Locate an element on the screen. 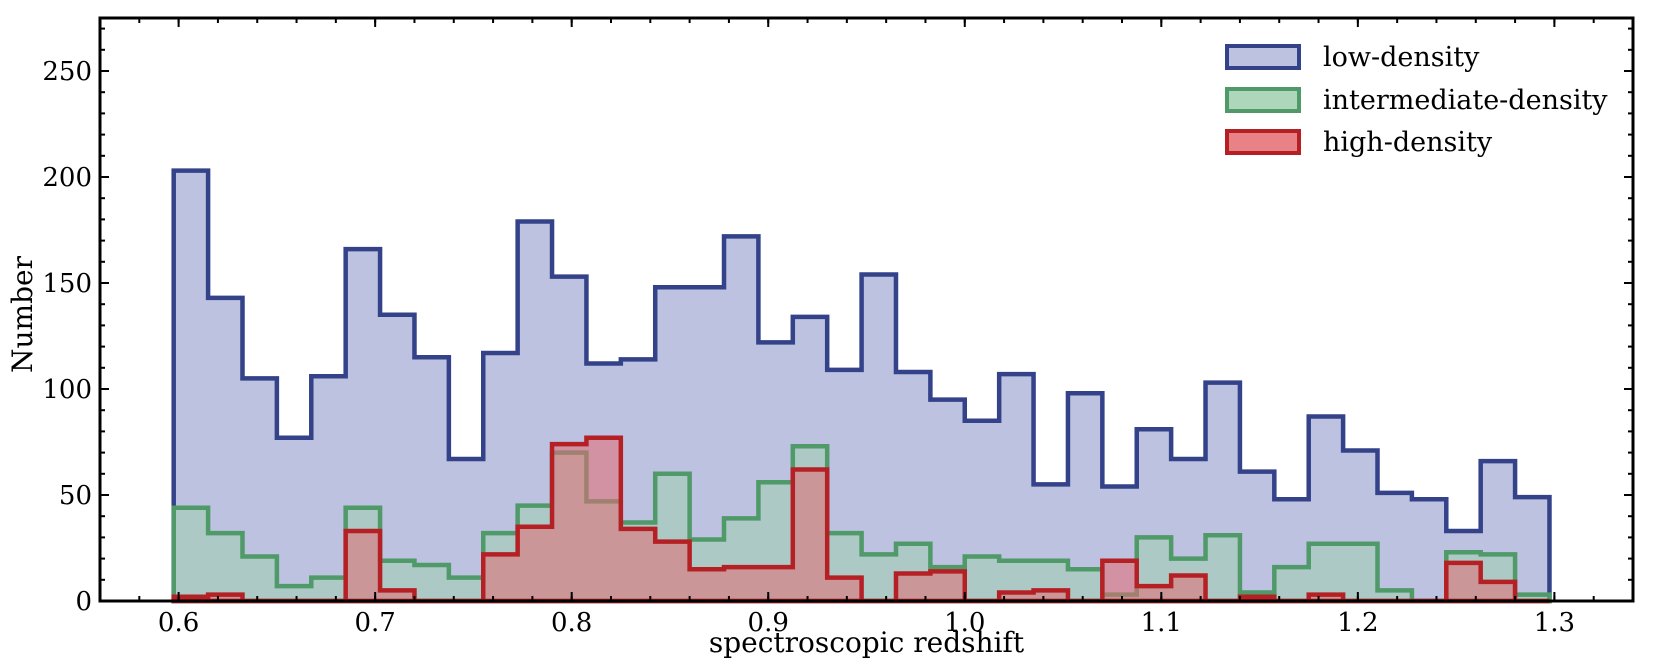  legend-label-low-density: low-density is located at coordinates (1401, 57).